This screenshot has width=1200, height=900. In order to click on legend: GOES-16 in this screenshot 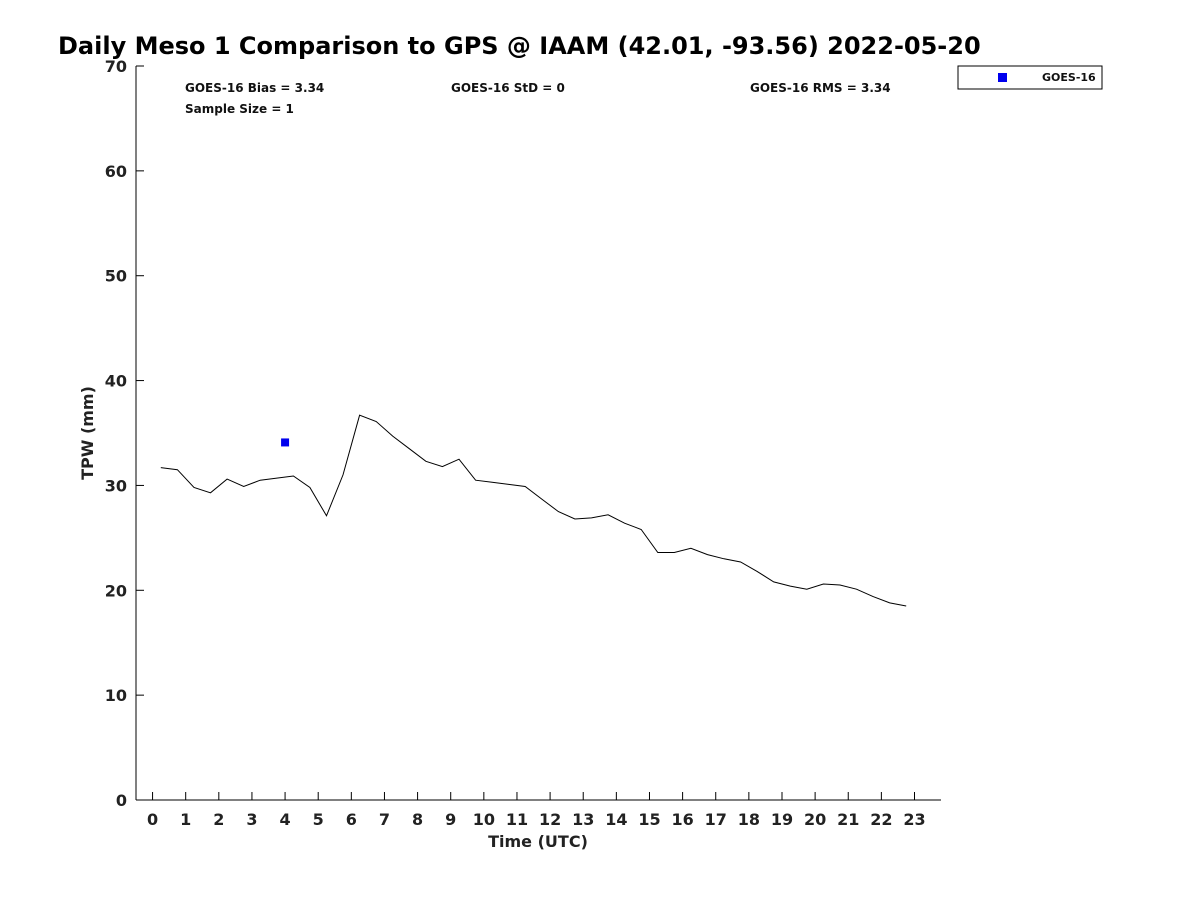, I will do `click(1030, 77)`.